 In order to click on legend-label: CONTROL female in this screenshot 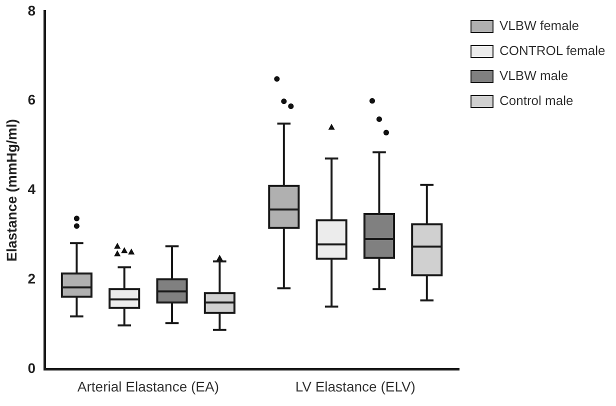, I will do `click(553, 50)`.